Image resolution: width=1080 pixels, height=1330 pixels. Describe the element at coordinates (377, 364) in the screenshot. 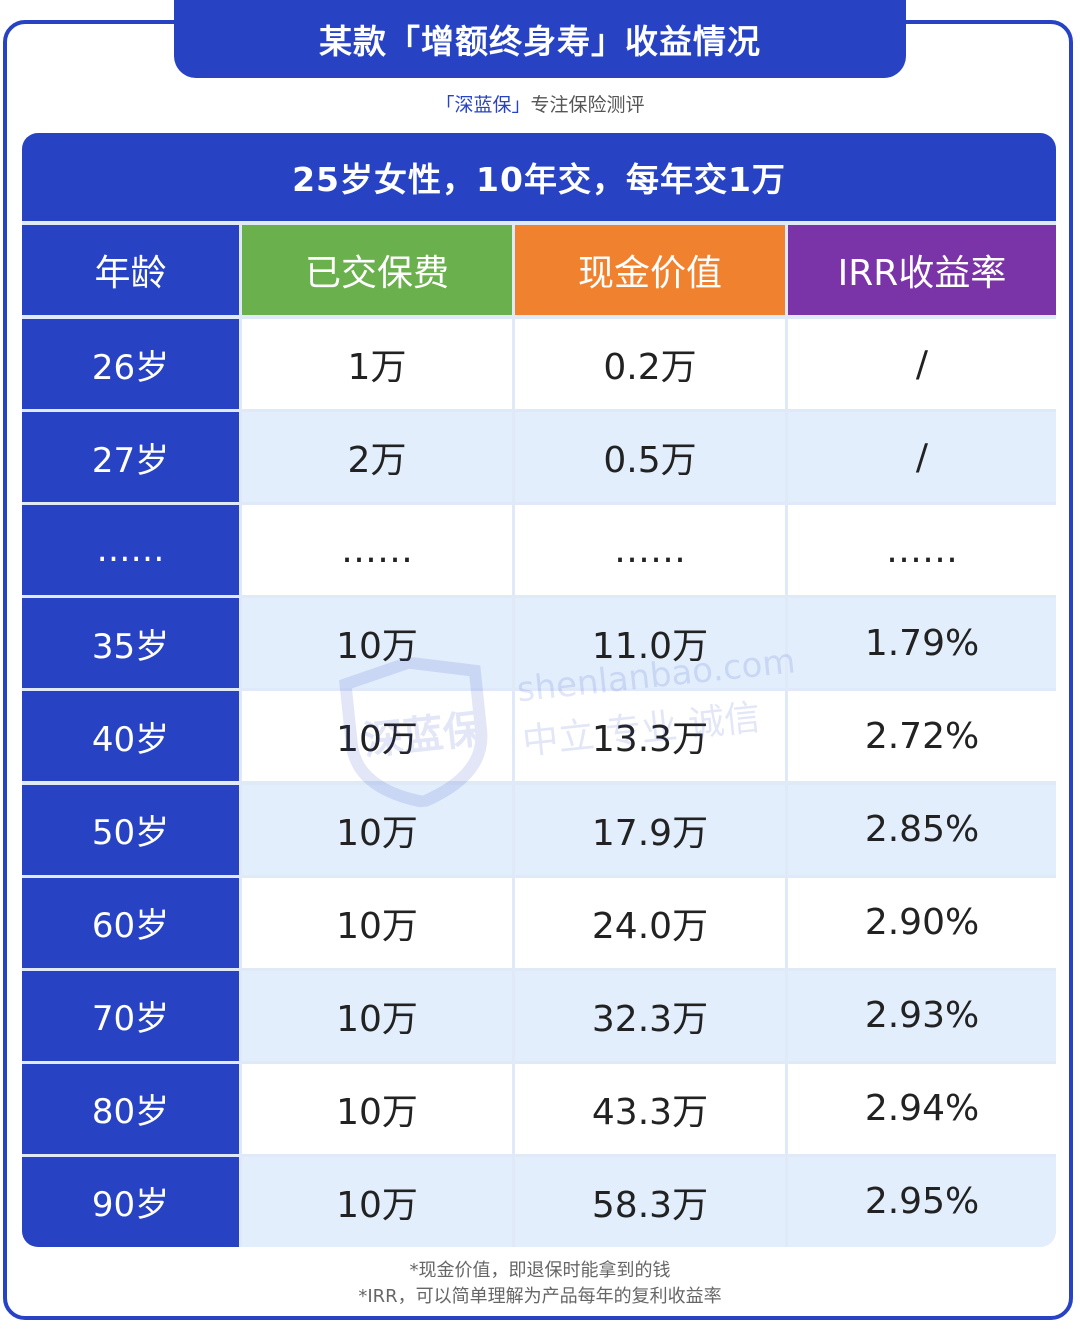

I see `cell-premium-paid: 1万` at that location.